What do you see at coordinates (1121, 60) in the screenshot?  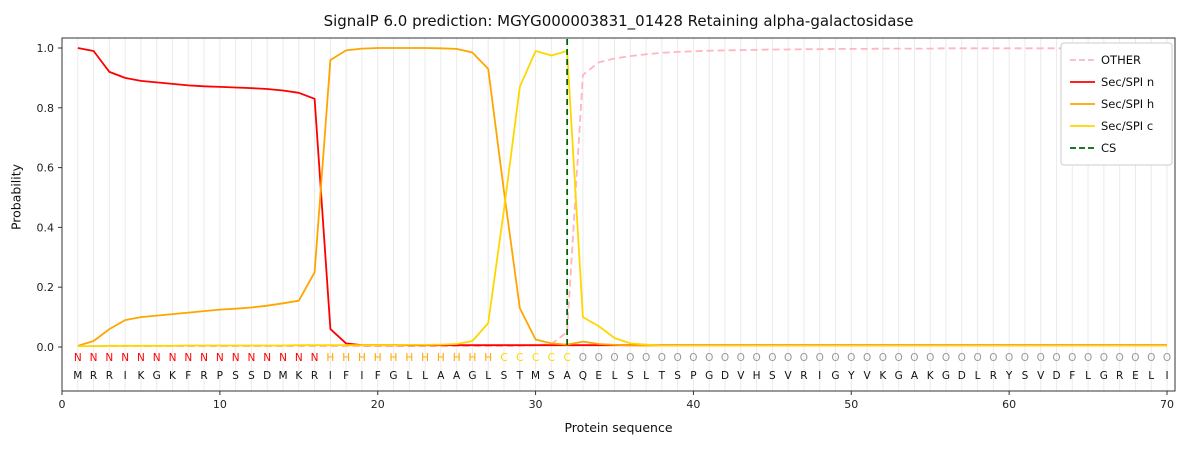 I see `legend-label: OTHER` at bounding box center [1121, 60].